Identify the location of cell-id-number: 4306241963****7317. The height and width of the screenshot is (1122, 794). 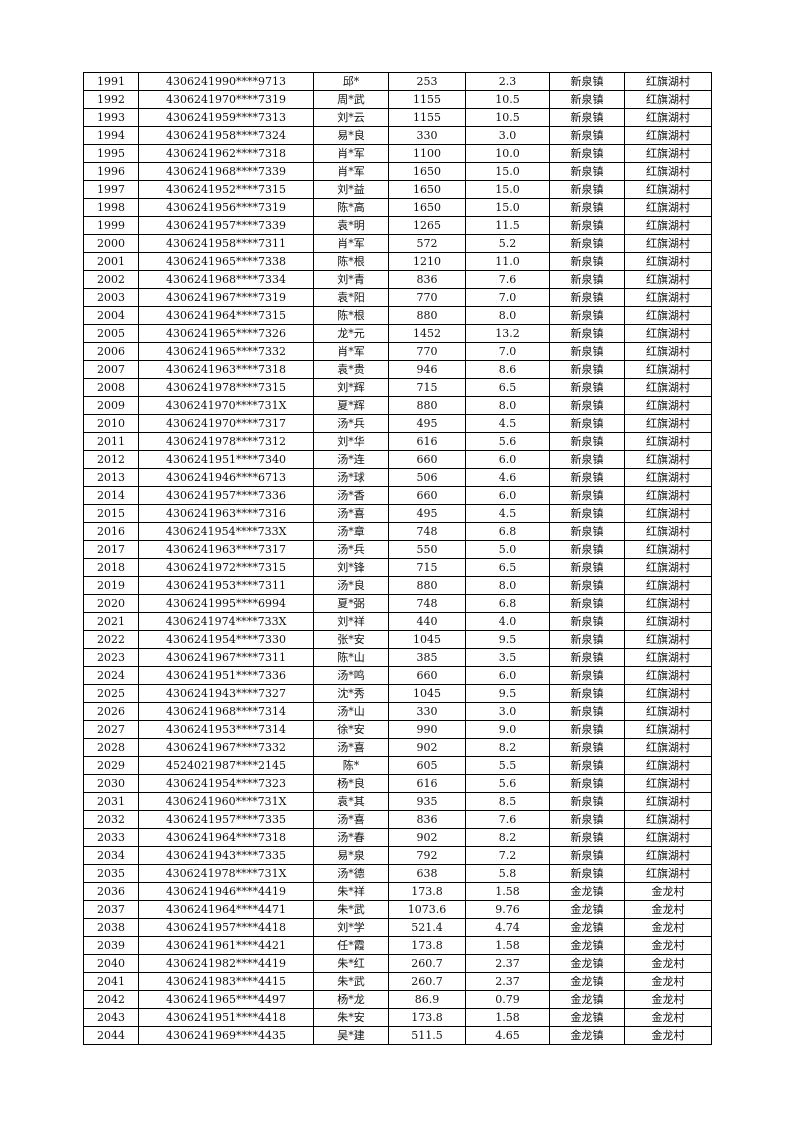
(226, 549).